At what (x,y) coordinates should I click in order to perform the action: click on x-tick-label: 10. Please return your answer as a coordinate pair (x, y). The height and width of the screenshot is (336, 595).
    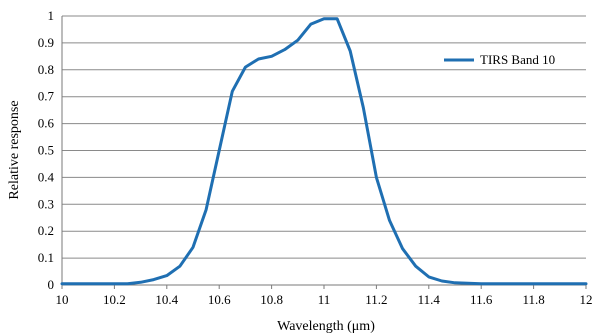
    Looking at the image, I should click on (62, 299).